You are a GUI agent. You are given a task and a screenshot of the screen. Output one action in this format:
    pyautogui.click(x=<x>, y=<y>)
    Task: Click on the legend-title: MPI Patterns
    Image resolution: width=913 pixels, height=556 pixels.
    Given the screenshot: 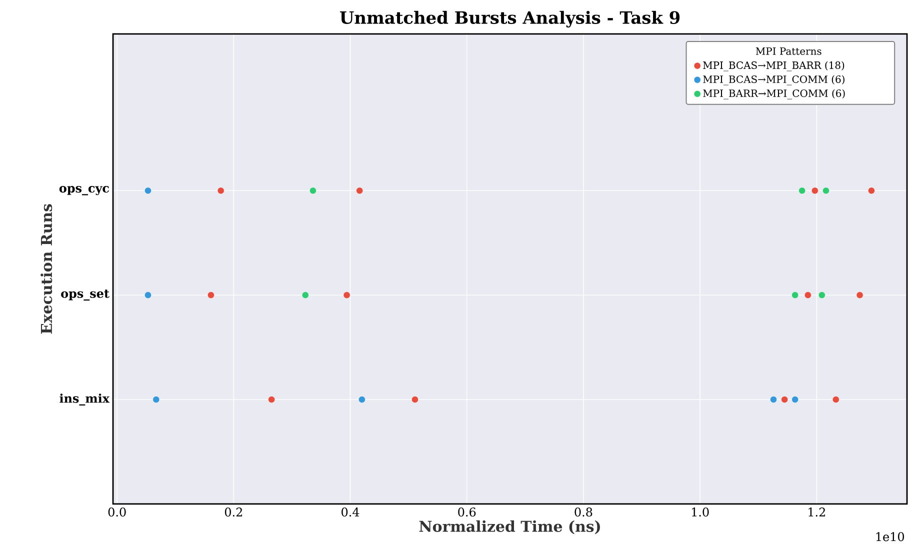 What is the action you would take?
    pyautogui.click(x=789, y=51)
    